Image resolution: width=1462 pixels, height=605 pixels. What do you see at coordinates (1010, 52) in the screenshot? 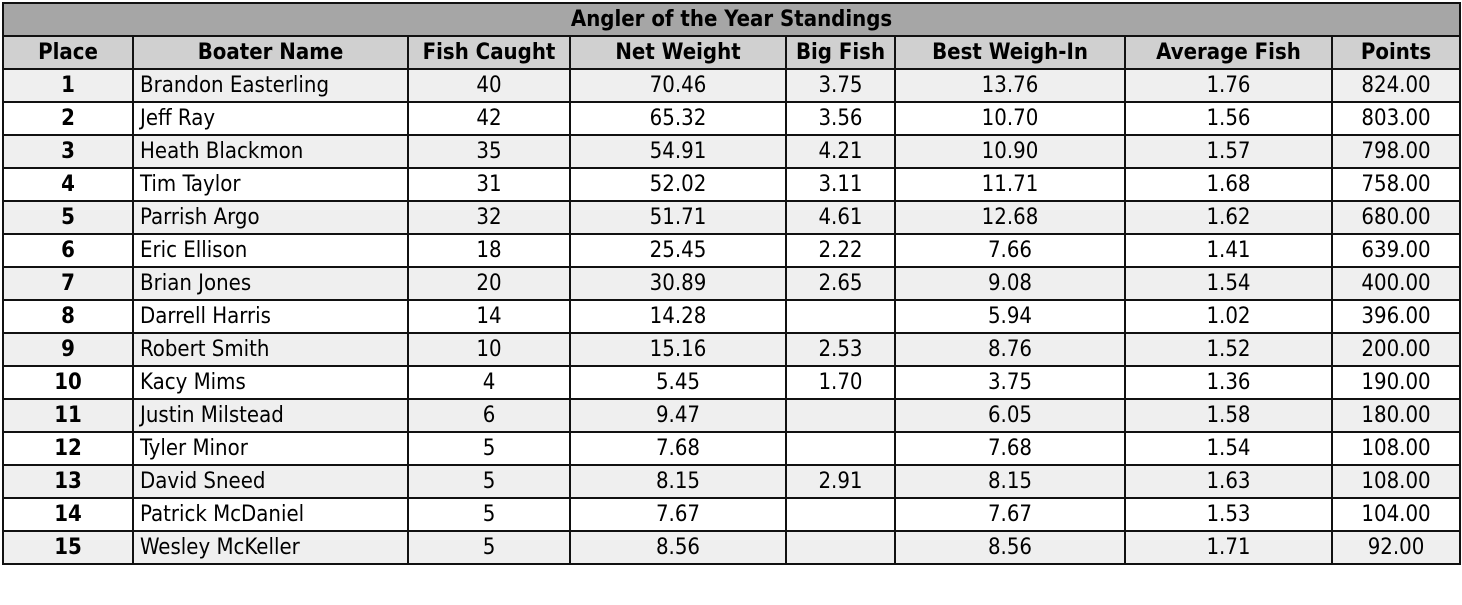
I see `column-header-best-weigh-in: Best Weigh-In` at bounding box center [1010, 52].